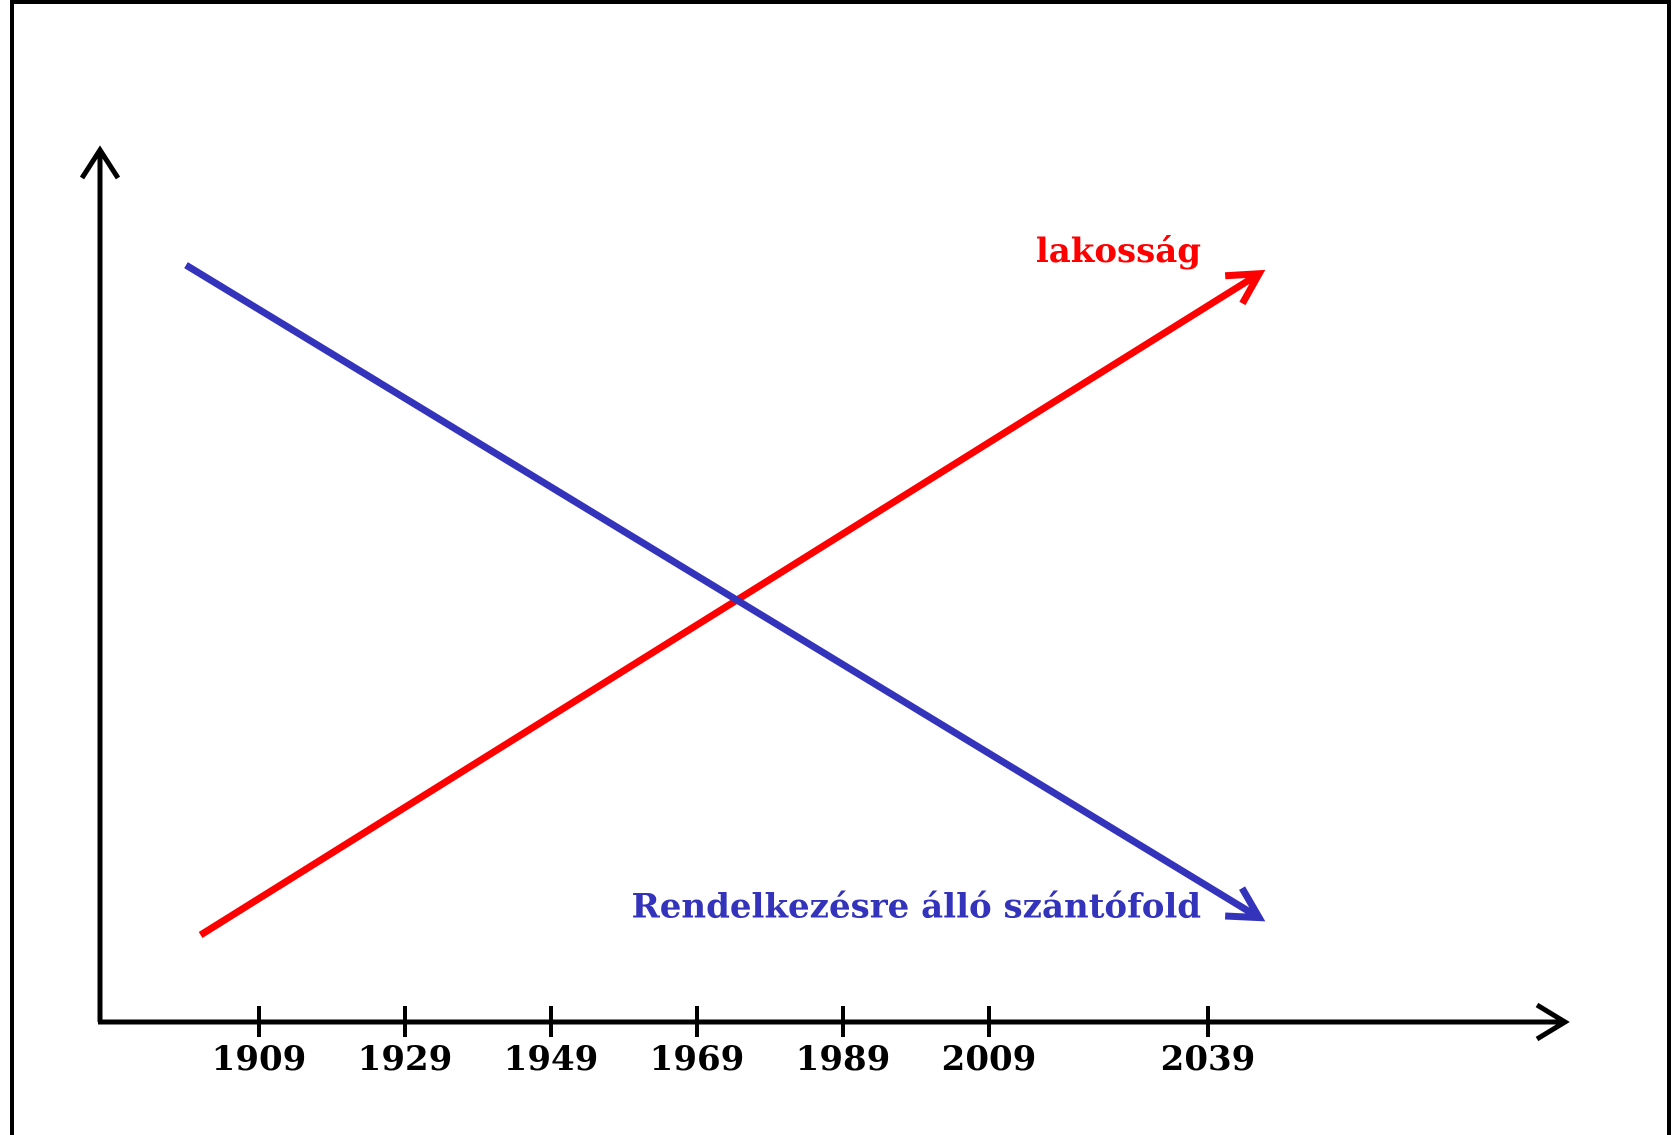 The width and height of the screenshot is (1674, 1135). I want to click on series-label: lakosság, so click(1118, 251).